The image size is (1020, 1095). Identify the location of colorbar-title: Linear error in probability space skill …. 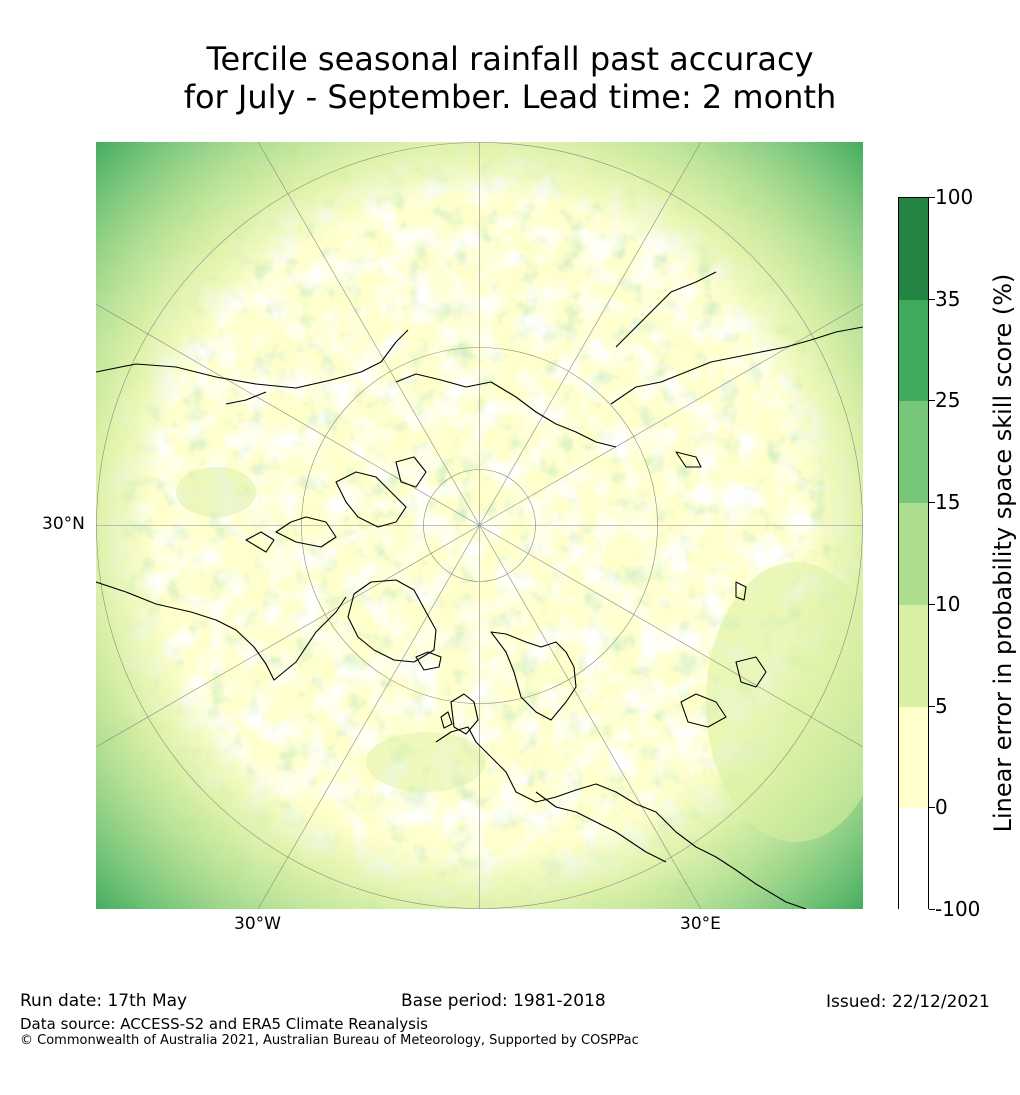
(1003, 553).